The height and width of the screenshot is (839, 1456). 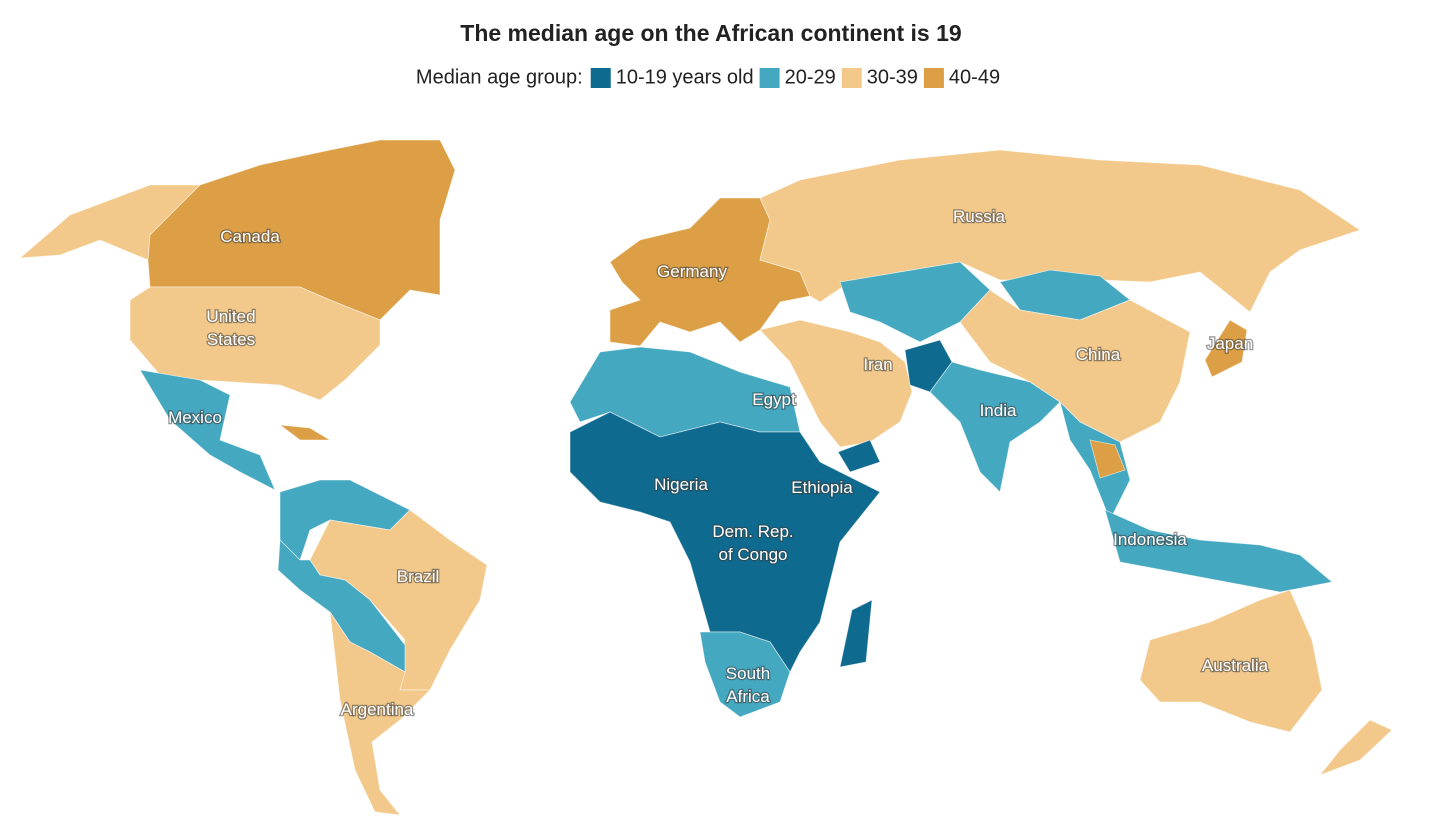 What do you see at coordinates (1150, 539) in the screenshot?
I see `country-label: Indonesia` at bounding box center [1150, 539].